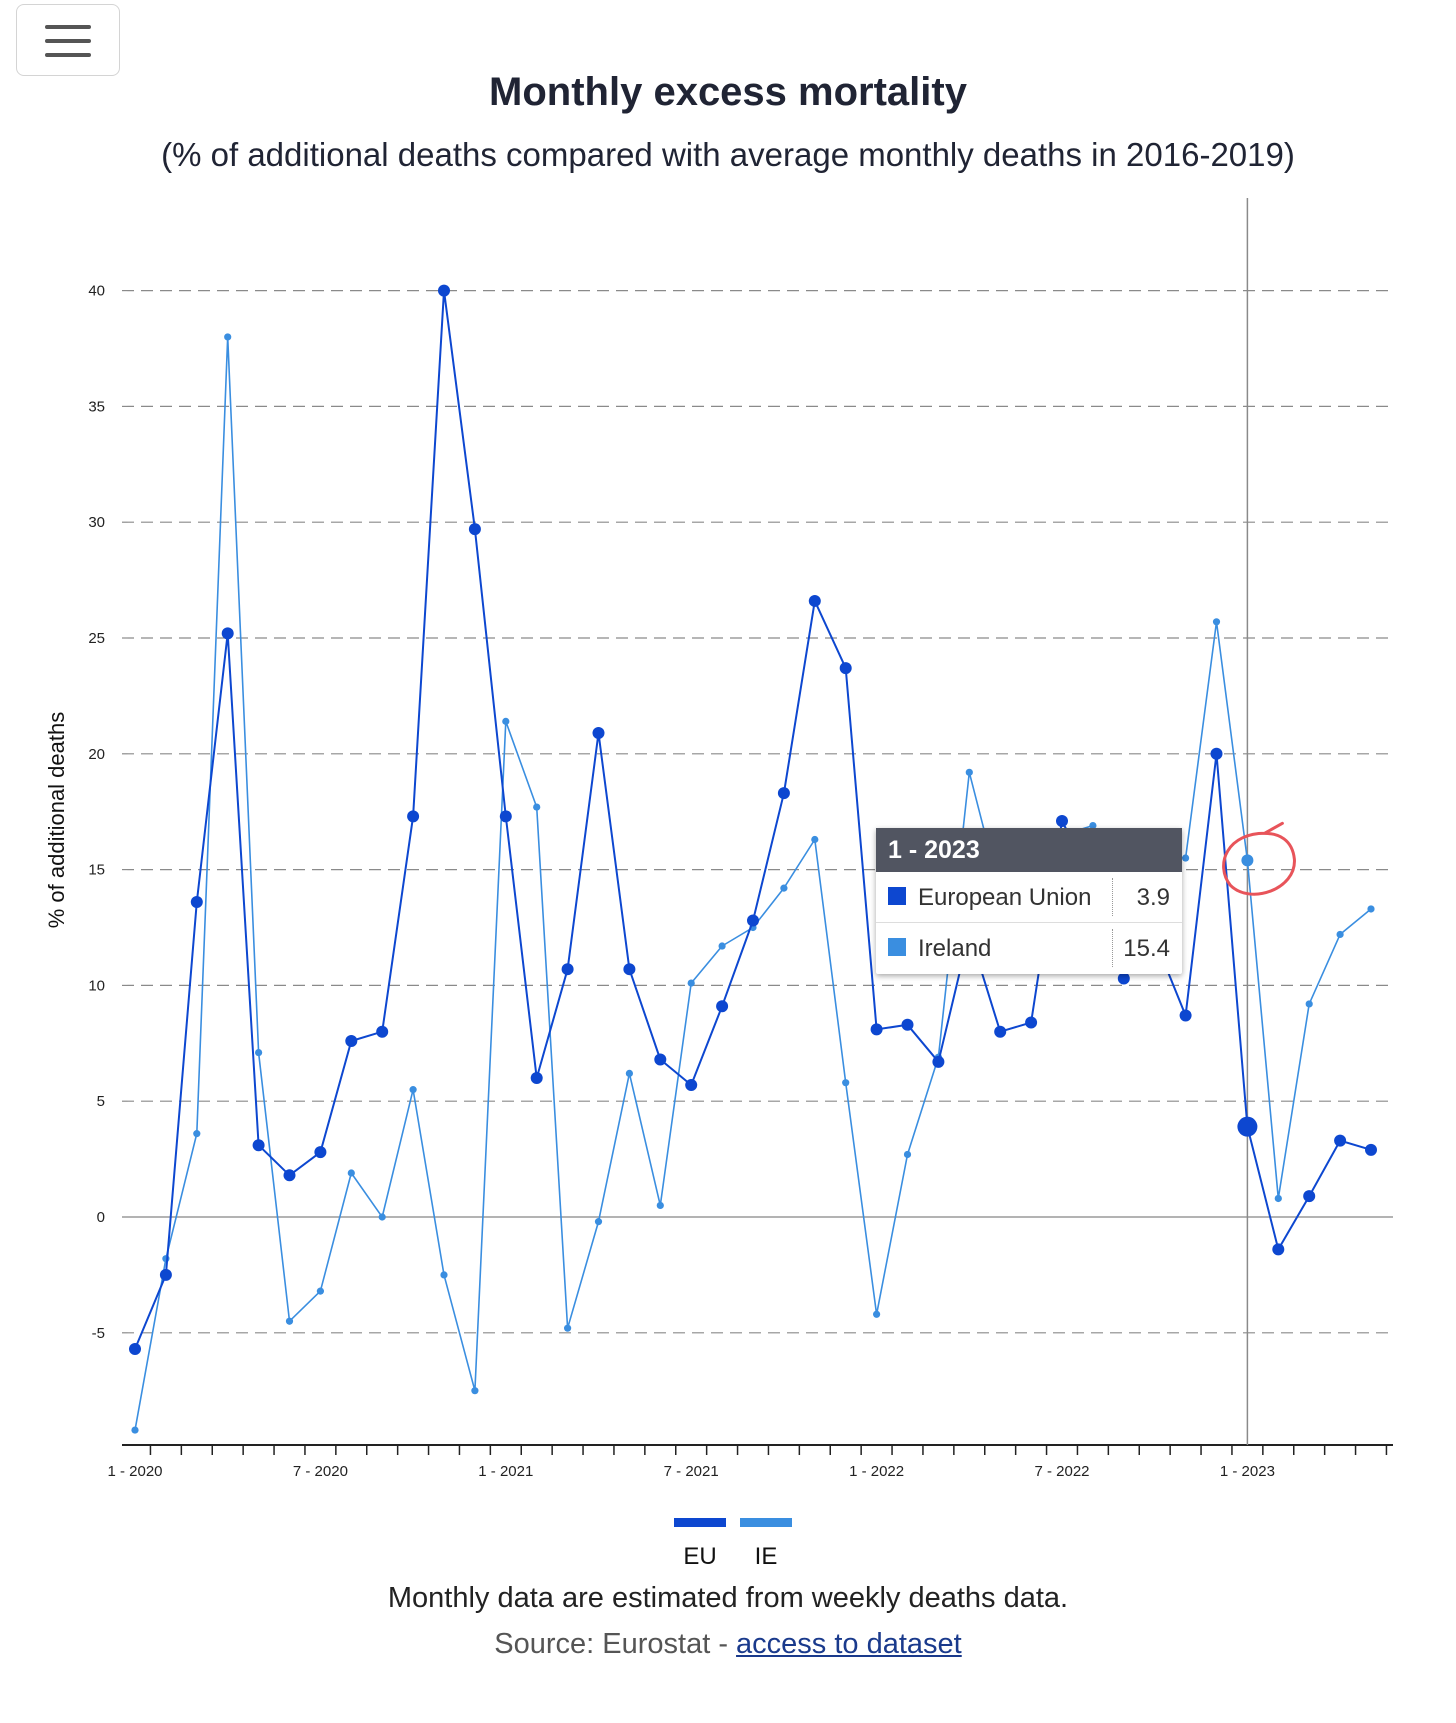  What do you see at coordinates (56, 820) in the screenshot?
I see `y-axis-label: % of additional deaths` at bounding box center [56, 820].